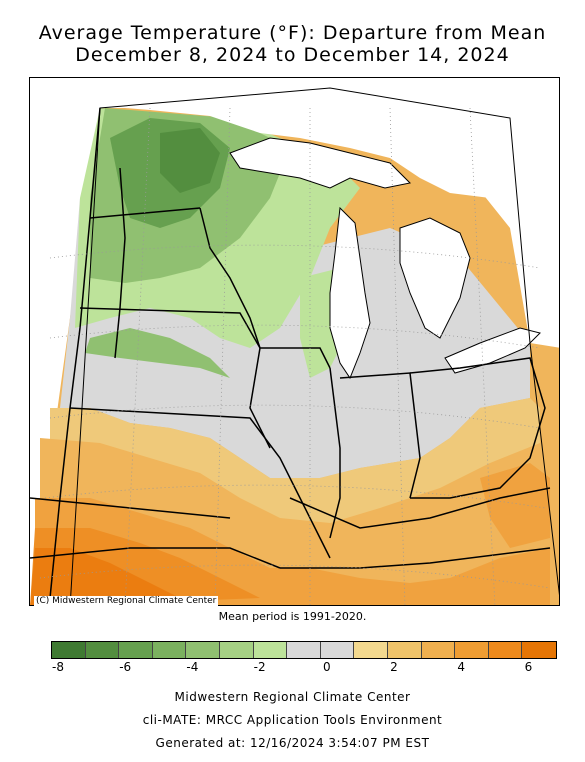 The width and height of the screenshot is (585, 762). I want to click on region-warm-east, so click(515, 505).